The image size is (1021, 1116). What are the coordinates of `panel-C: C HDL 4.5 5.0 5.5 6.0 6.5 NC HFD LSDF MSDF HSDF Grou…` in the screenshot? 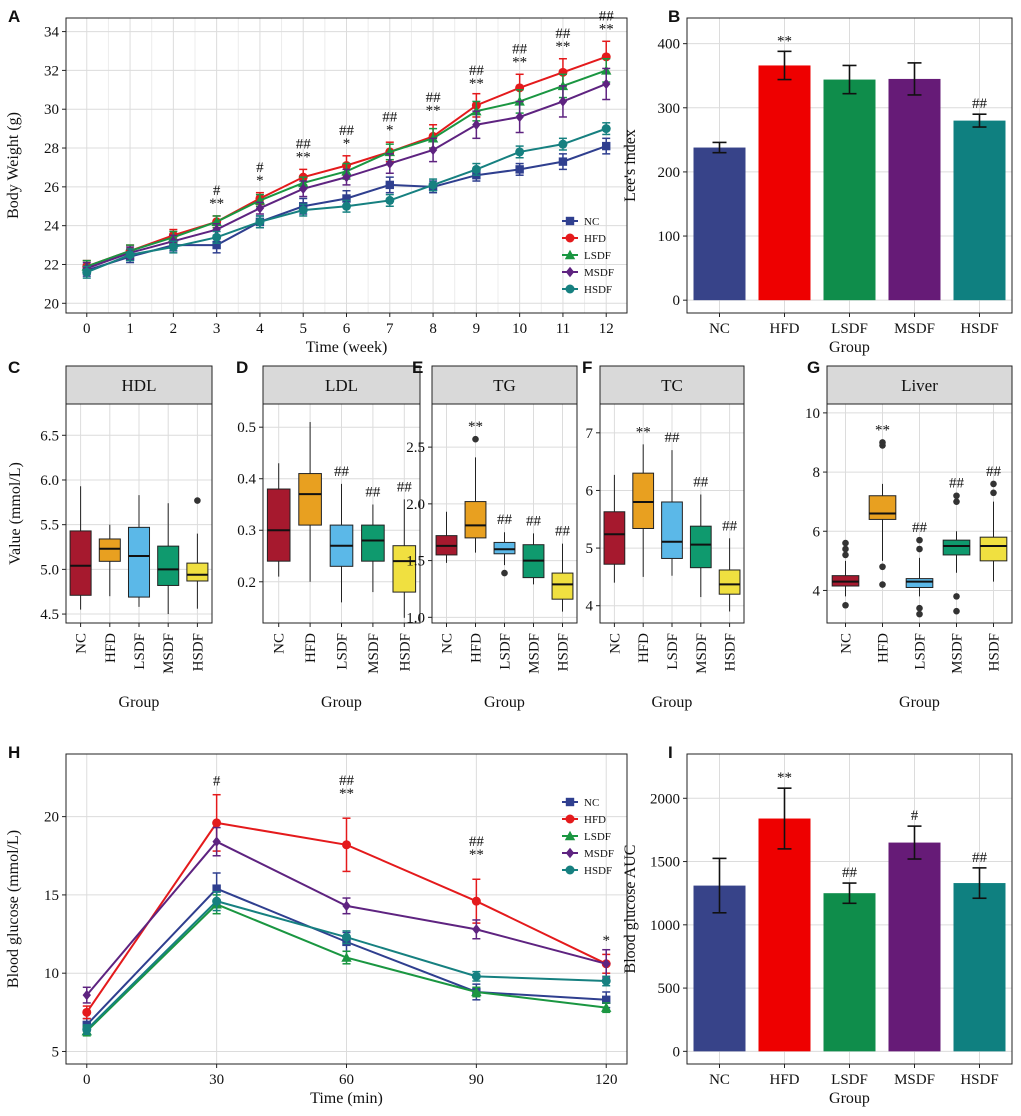 It's located at (110, 534).